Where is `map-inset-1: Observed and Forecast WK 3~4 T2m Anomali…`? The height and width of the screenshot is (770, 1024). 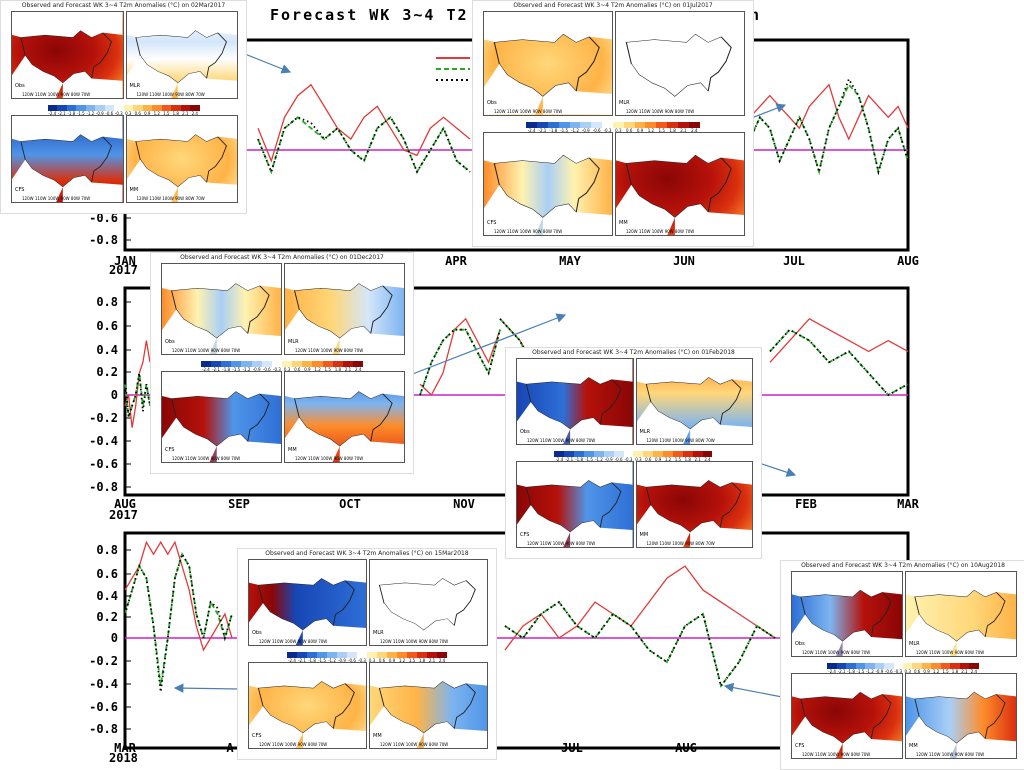 map-inset-1: Observed and Forecast WK 3~4 T2m Anomali… is located at coordinates (123, 107).